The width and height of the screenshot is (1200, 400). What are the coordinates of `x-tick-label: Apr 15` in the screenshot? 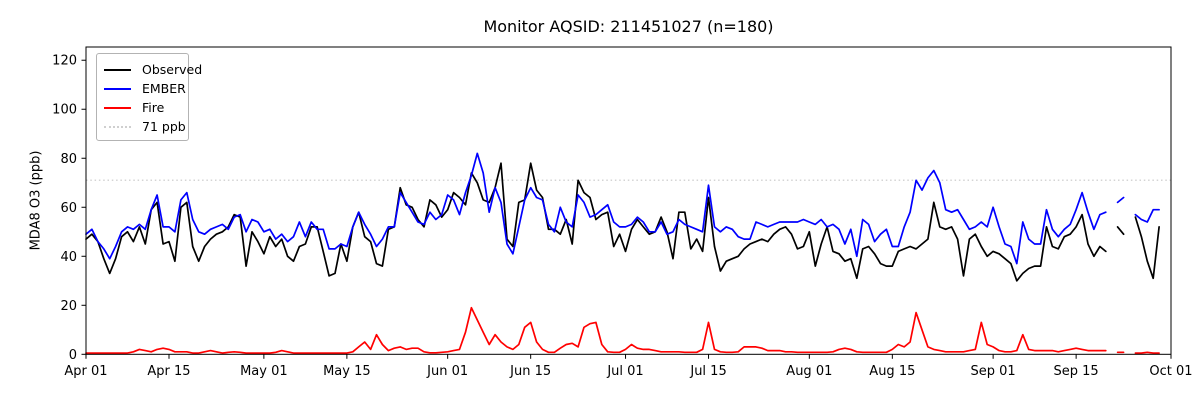 It's located at (168, 371).